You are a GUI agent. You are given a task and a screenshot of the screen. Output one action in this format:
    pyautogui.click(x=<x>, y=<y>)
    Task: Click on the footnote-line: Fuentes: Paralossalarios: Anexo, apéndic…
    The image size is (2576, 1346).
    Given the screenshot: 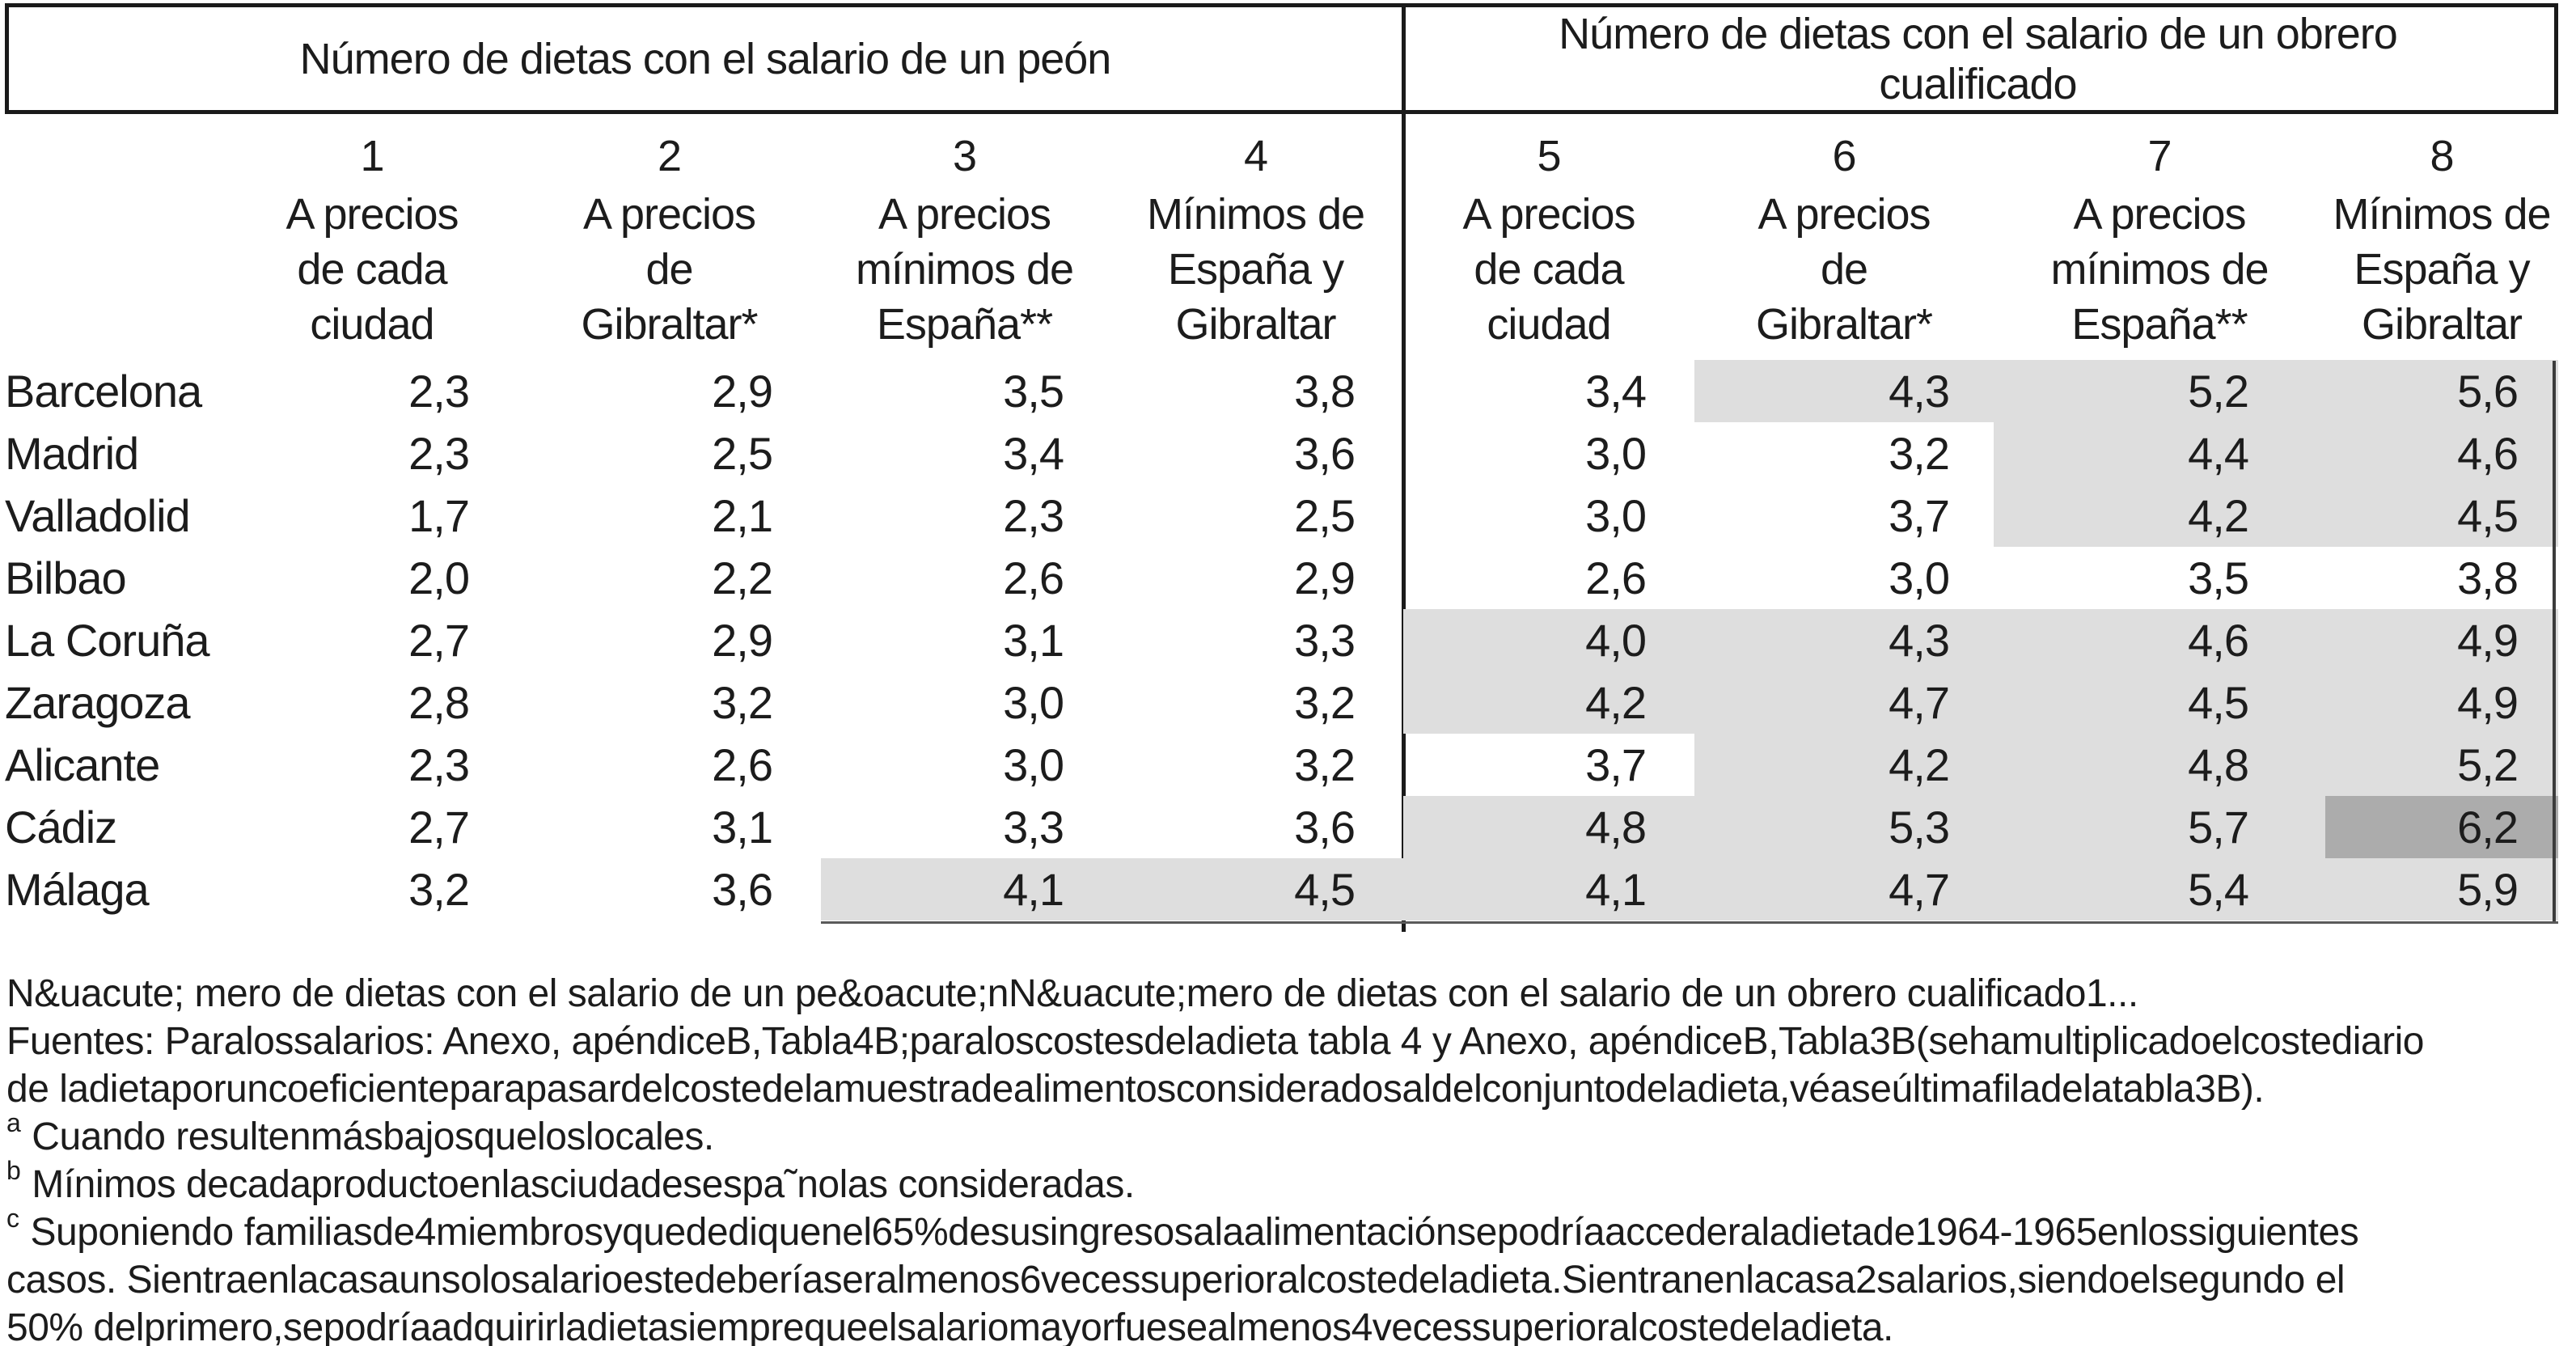 What is the action you would take?
    pyautogui.click(x=1215, y=1033)
    